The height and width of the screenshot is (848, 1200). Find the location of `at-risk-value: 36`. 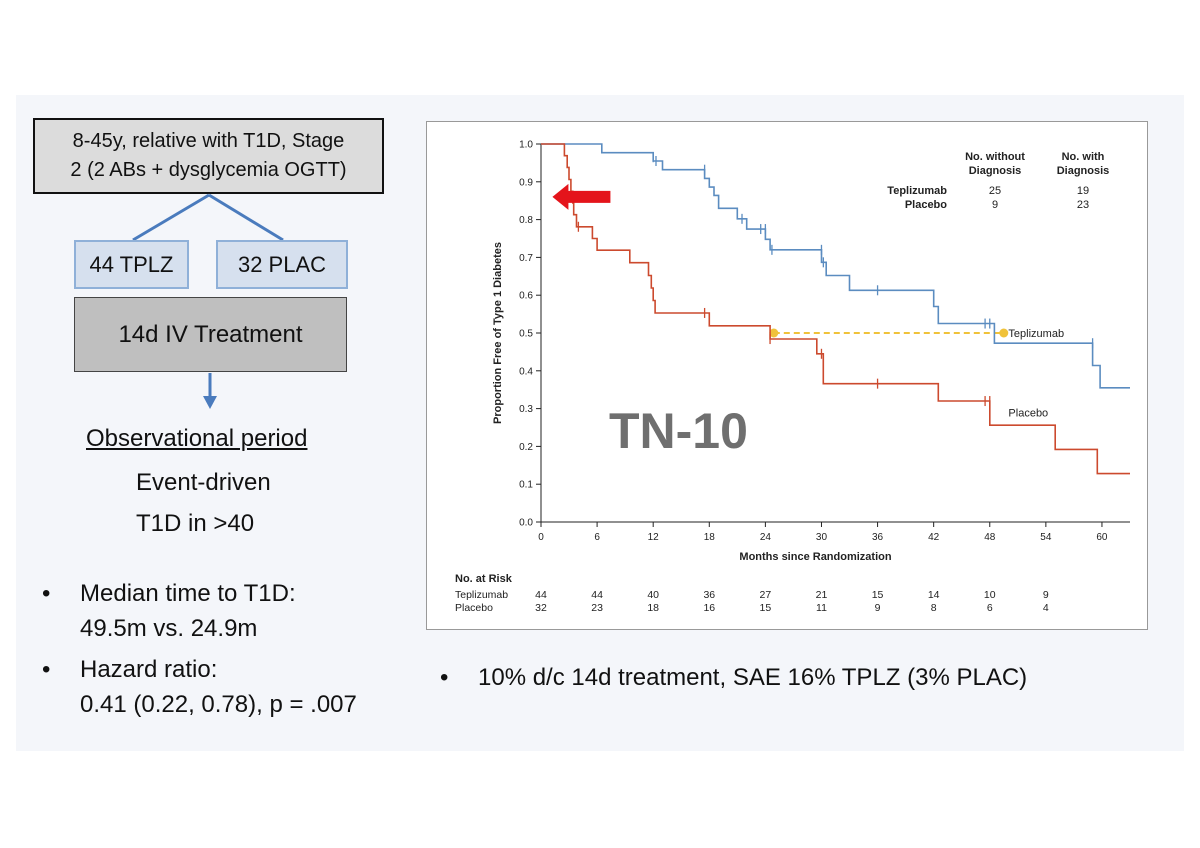

at-risk-value: 36 is located at coordinates (709, 595).